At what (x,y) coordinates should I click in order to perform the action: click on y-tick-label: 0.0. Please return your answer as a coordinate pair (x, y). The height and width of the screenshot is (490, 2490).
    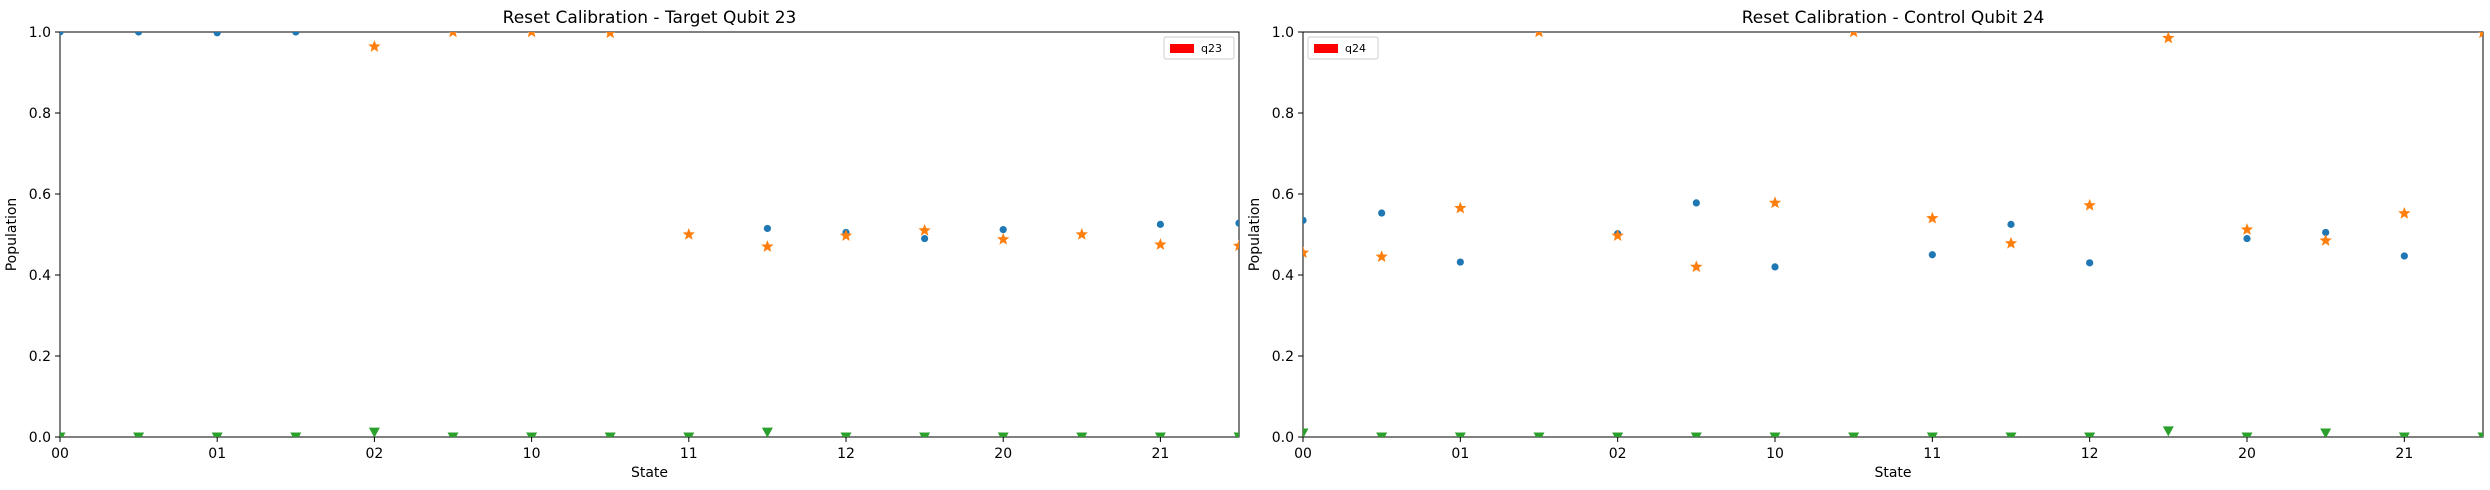
    Looking at the image, I should click on (40, 438).